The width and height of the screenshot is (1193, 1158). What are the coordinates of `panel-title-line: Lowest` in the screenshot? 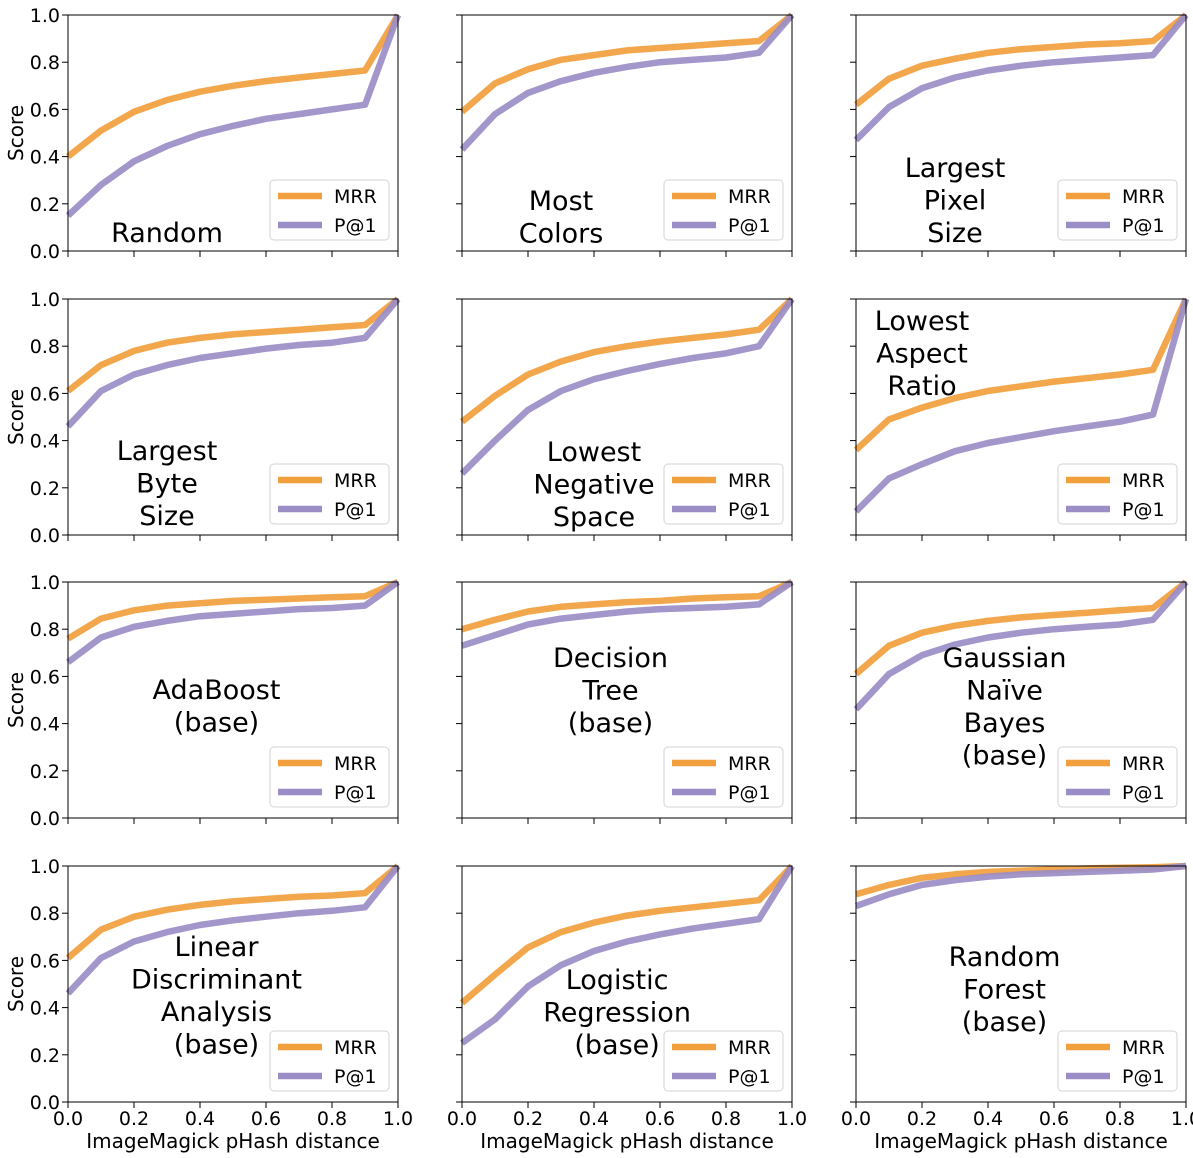 It's located at (594, 452).